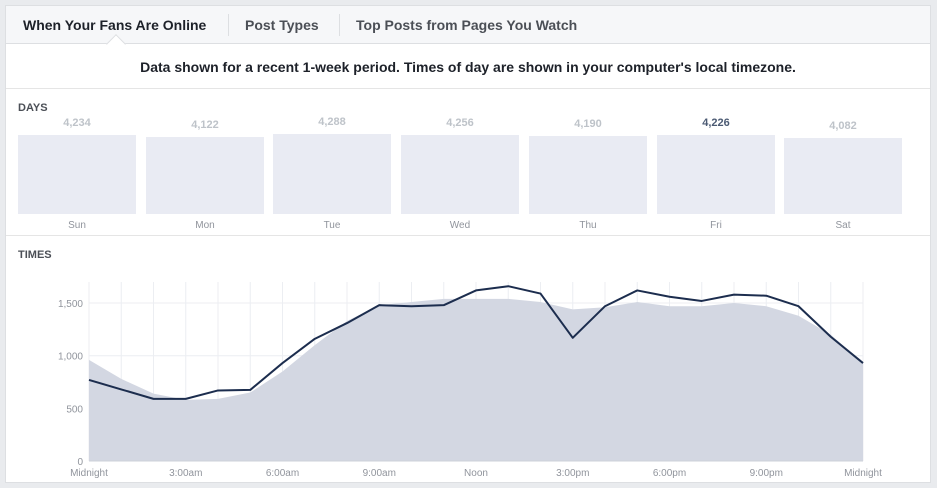  What do you see at coordinates (35, 255) in the screenshot?
I see `times-section-label: TIMES` at bounding box center [35, 255].